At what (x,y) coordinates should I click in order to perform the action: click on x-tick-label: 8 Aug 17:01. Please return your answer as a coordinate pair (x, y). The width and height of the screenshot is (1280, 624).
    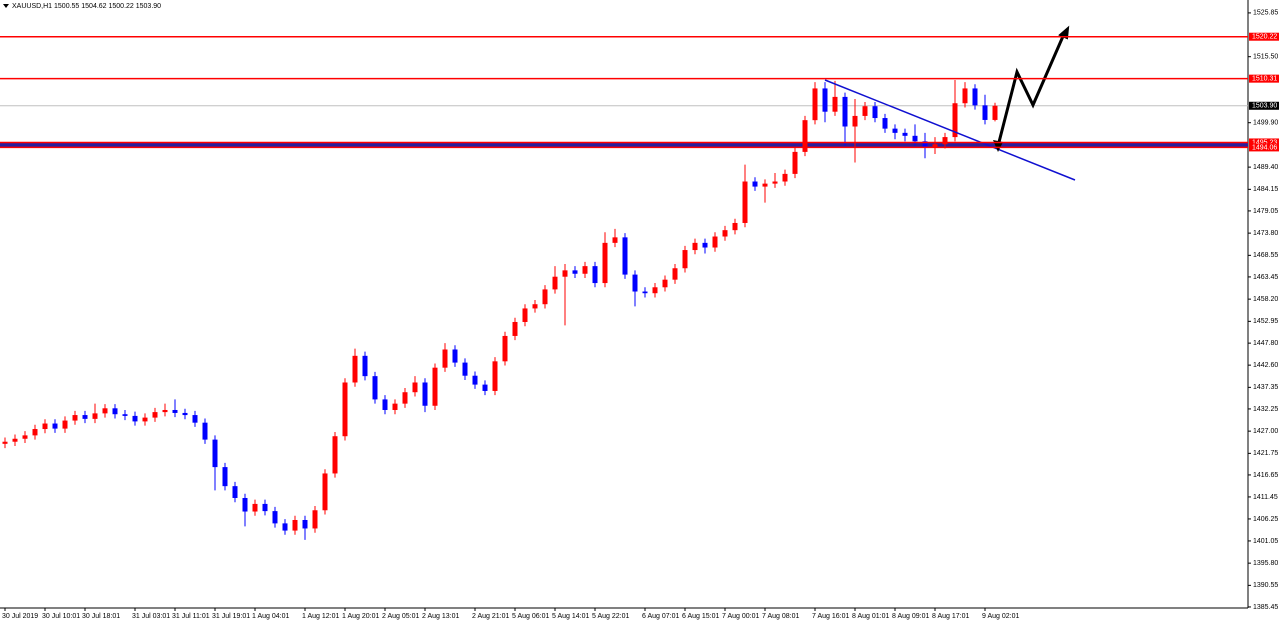
    Looking at the image, I should click on (950, 616).